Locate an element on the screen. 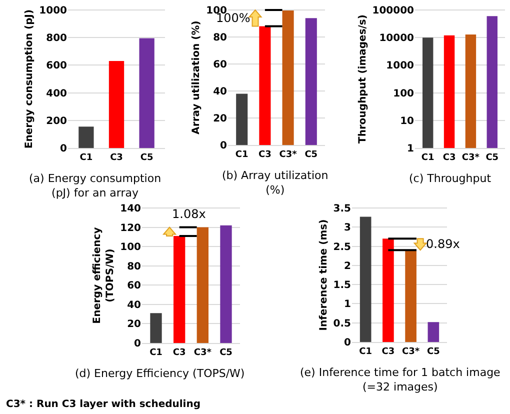 The height and width of the screenshot is (414, 510). y-tick-label: 1.5 is located at coordinates (342, 286).